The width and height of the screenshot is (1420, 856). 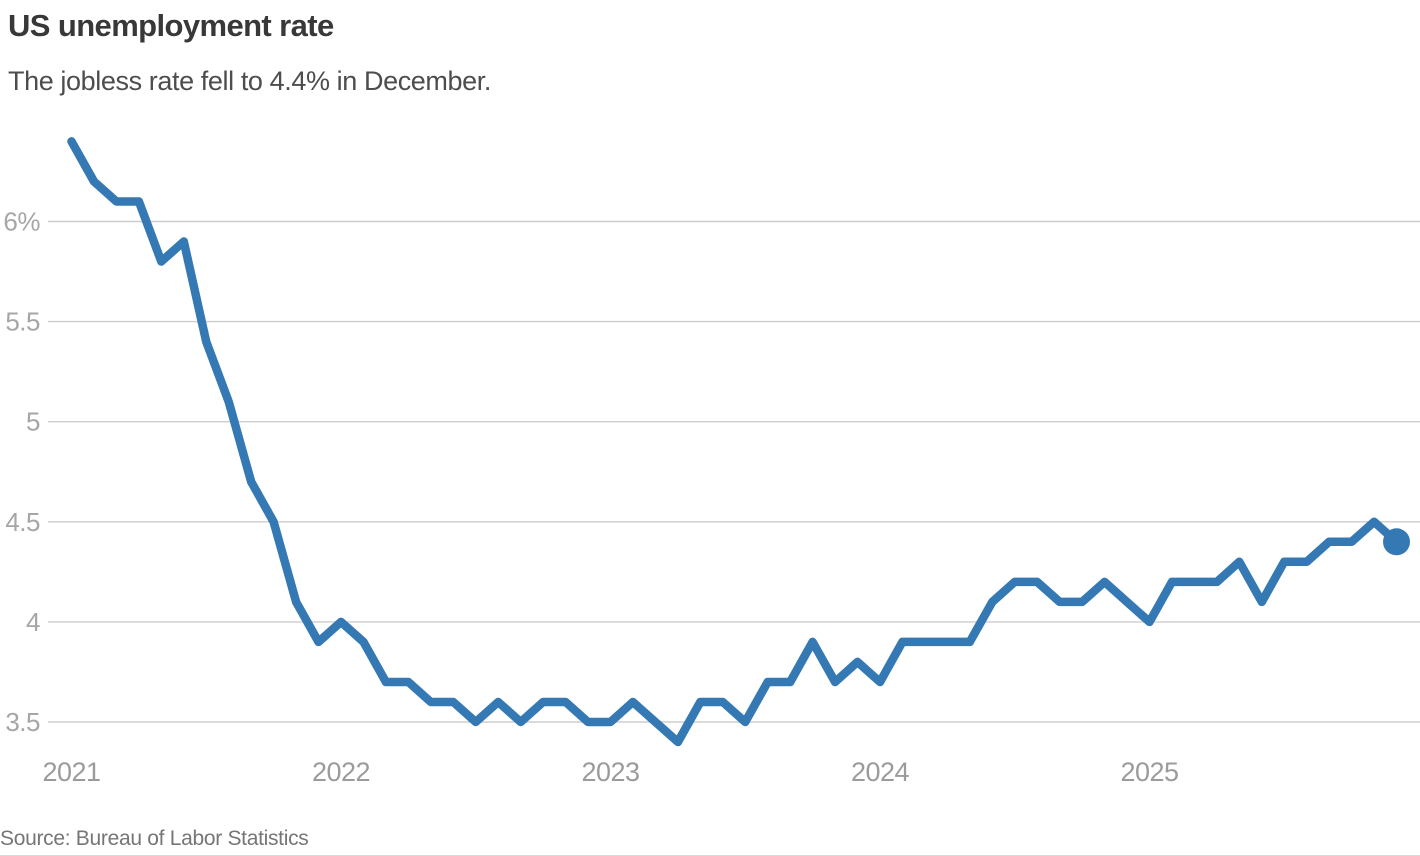 I want to click on x-axis-tick-label: 2022, so click(x=341, y=772).